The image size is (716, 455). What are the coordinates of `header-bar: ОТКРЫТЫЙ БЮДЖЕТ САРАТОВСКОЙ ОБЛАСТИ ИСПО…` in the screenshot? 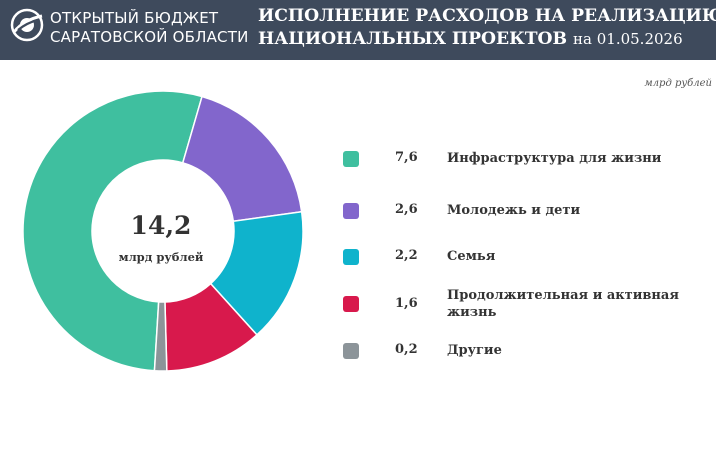 It's located at (358, 30).